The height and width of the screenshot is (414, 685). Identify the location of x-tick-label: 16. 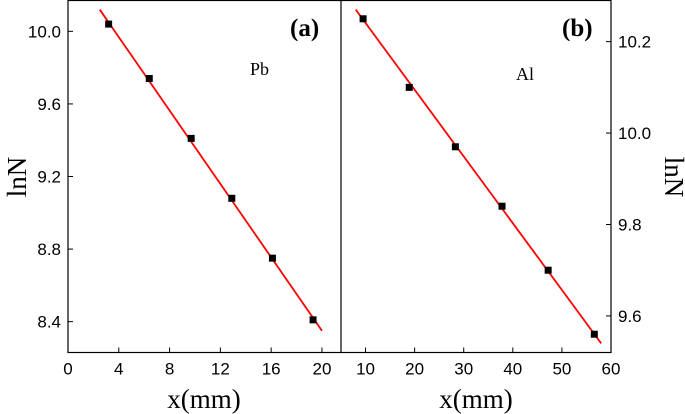
(271, 369).